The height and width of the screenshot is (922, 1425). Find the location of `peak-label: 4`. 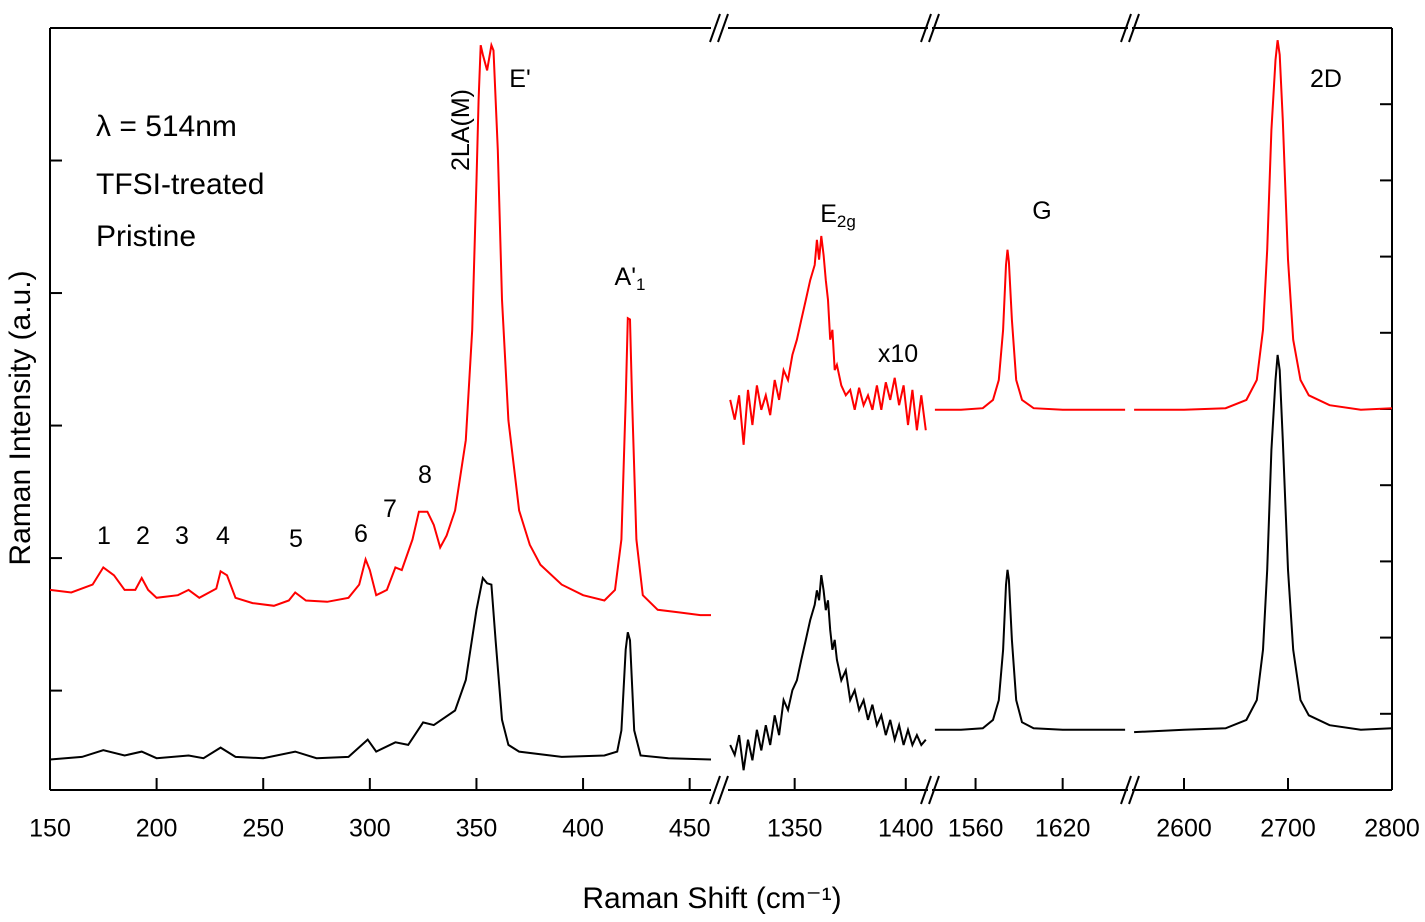

peak-label: 4 is located at coordinates (223, 536).